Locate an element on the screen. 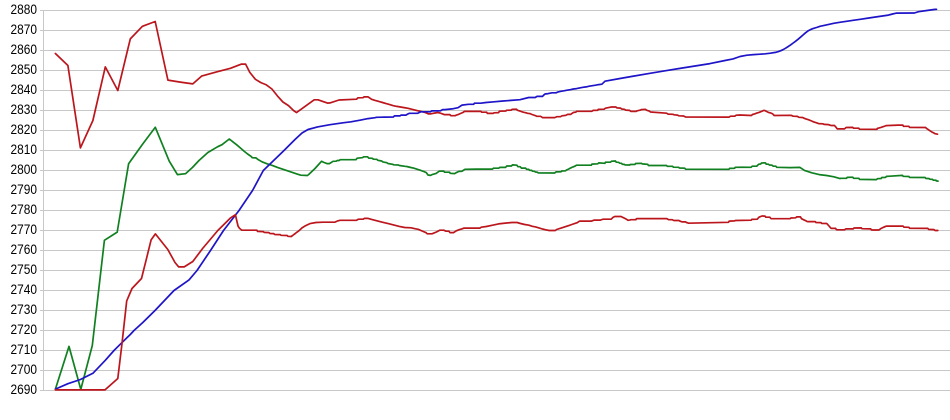  svg-text: 2750 is located at coordinates (24, 269).